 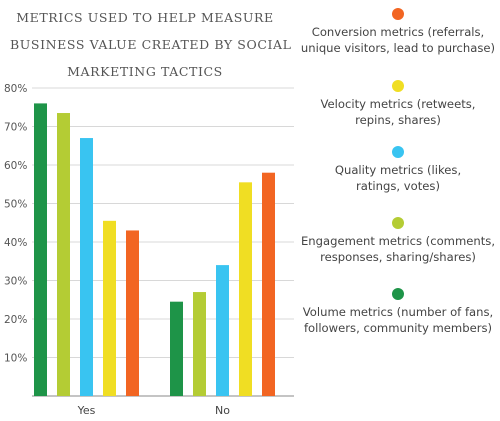 I want to click on chart-title-line: BUSINESS VALUE CREATED BY SOCIAL, so click(x=151, y=44).